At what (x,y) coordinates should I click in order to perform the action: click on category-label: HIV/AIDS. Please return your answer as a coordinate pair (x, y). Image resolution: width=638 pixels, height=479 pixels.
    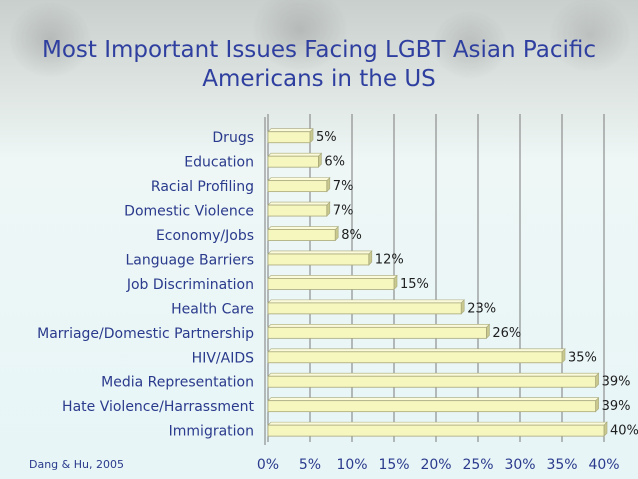
    Looking at the image, I should click on (223, 358).